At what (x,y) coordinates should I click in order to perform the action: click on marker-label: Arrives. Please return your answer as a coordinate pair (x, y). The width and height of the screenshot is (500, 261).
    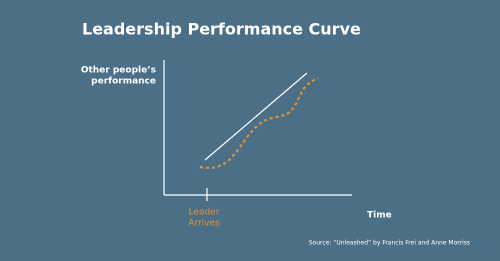
    Looking at the image, I should click on (204, 224).